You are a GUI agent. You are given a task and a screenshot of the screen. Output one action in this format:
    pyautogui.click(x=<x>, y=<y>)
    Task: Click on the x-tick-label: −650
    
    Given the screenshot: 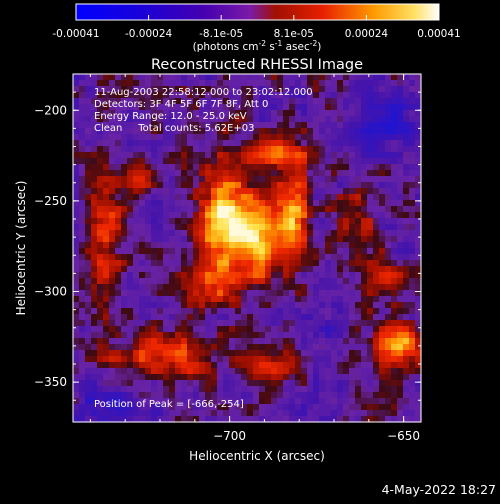 What is the action you would take?
    pyautogui.click(x=403, y=436)
    